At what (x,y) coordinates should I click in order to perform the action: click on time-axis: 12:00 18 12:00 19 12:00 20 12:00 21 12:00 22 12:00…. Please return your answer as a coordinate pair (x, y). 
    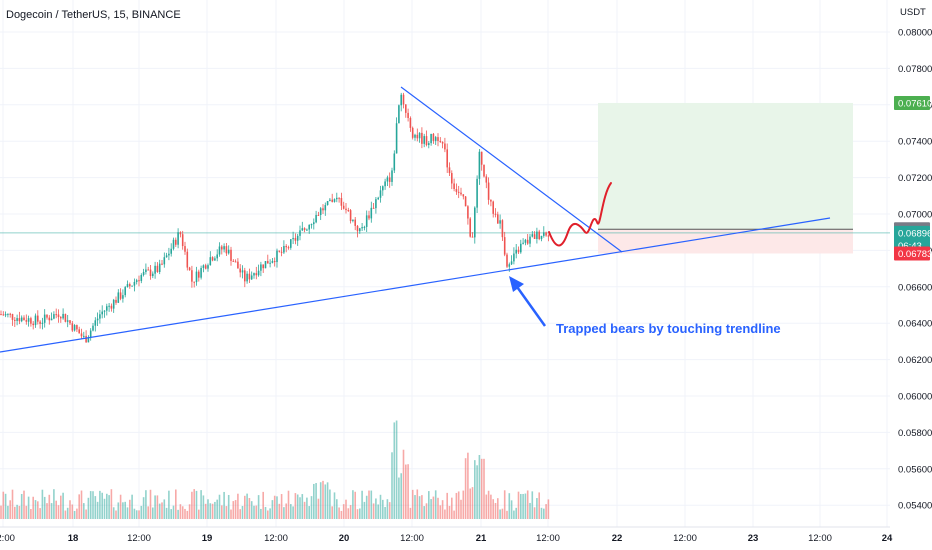
    Looking at the image, I should click on (446, 538).